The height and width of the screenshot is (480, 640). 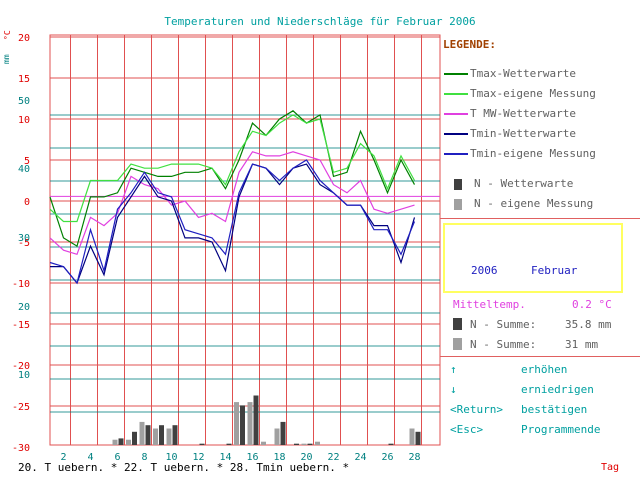 I want to click on temp-tick-label: 0, so click(x=27, y=202).